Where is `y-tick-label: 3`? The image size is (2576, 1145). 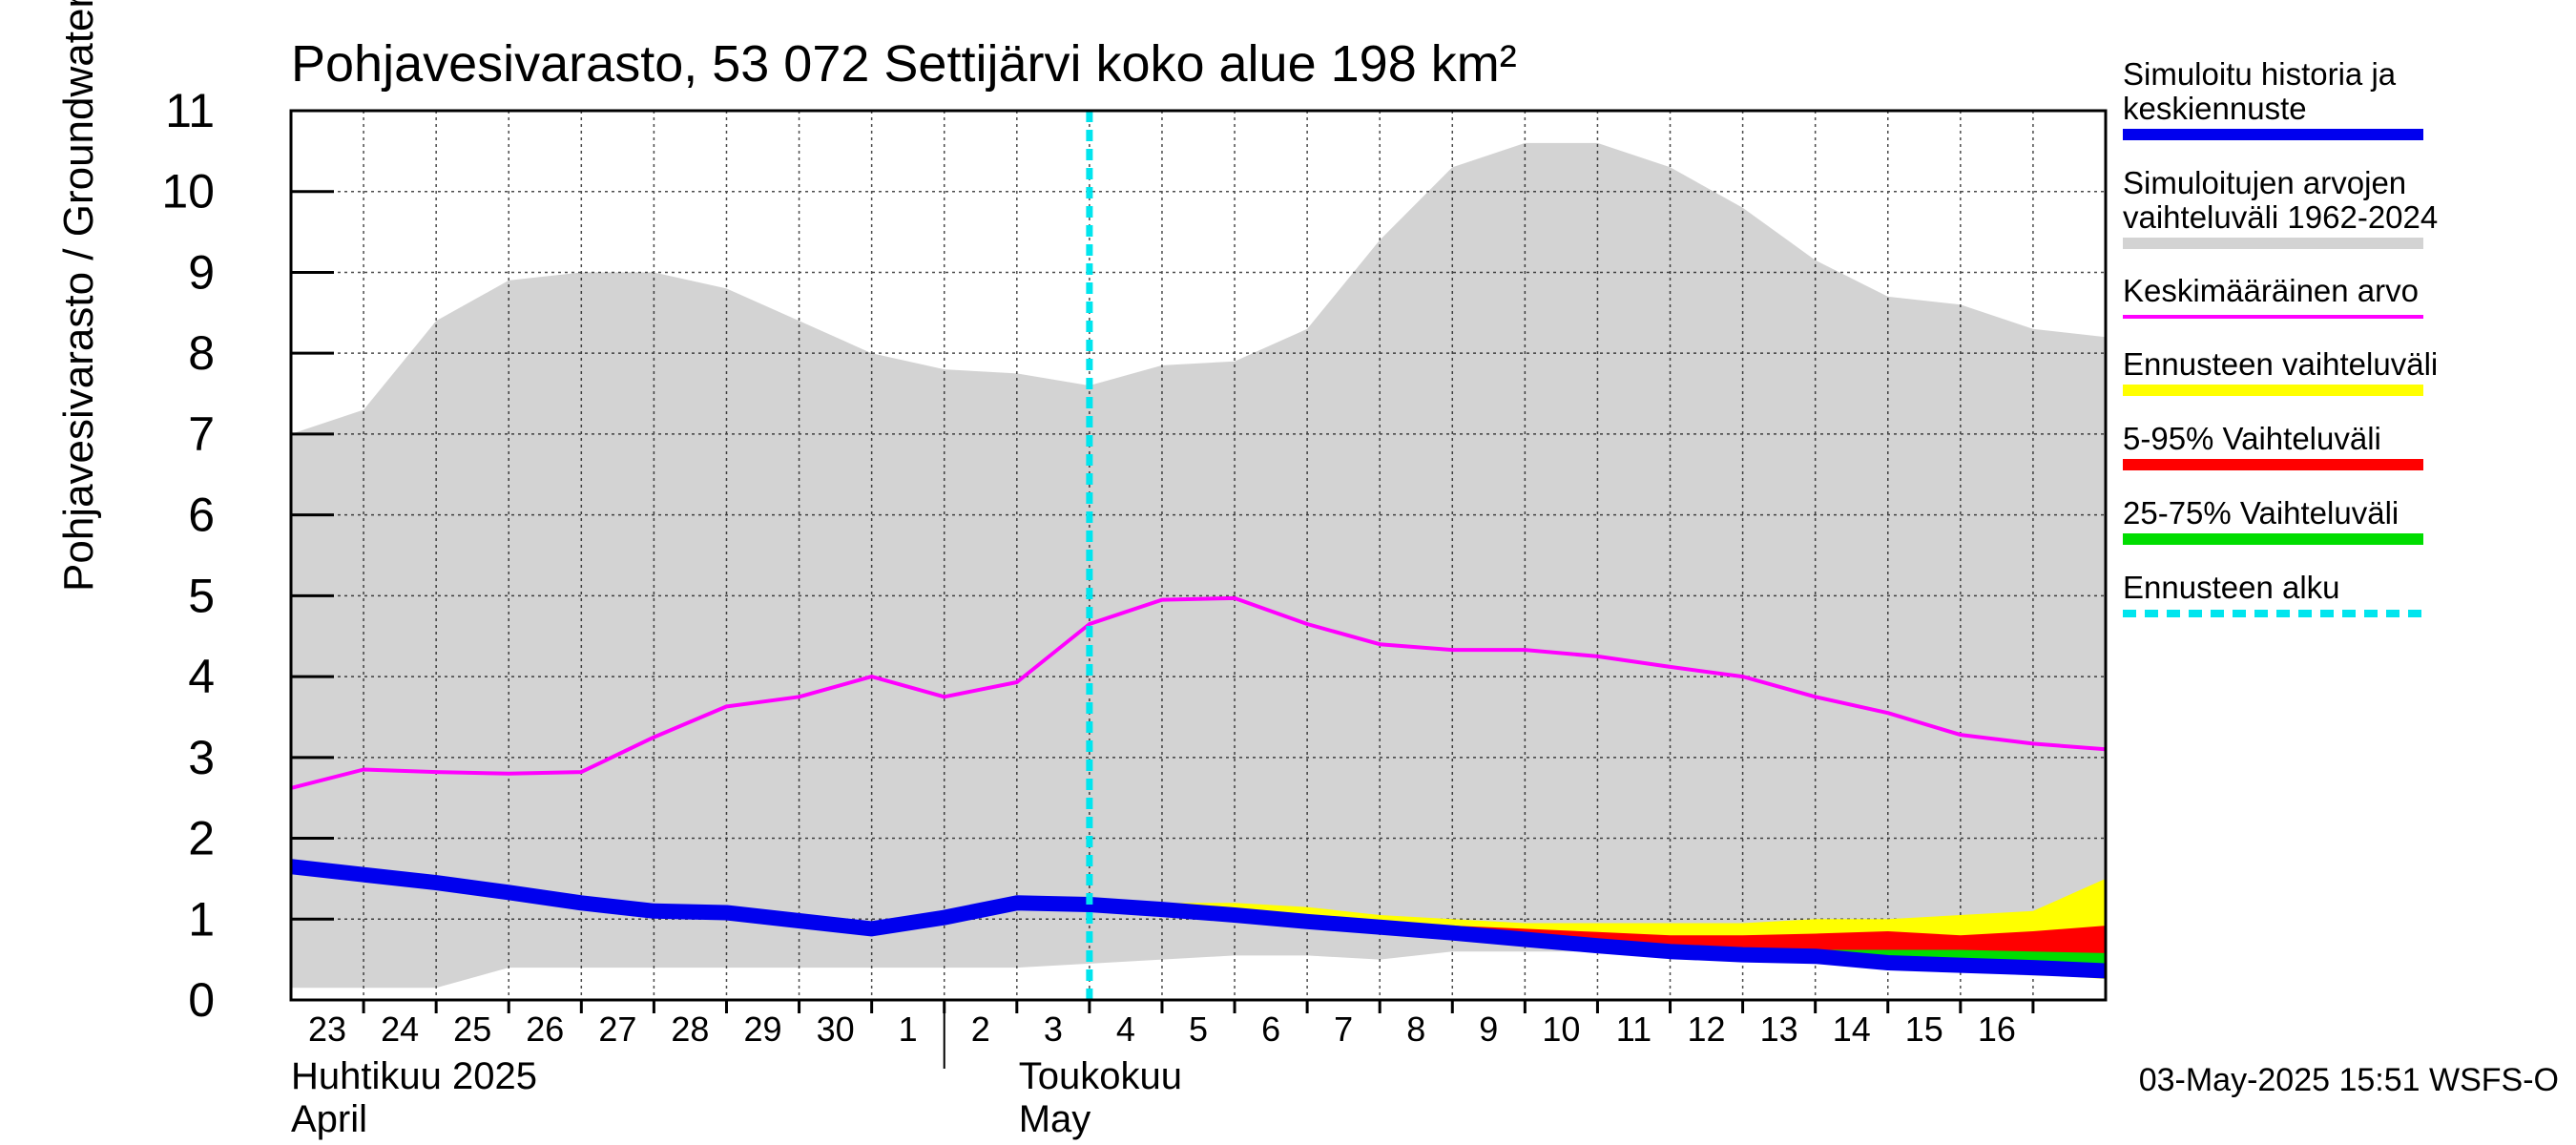
y-tick-label: 3 is located at coordinates (201, 758).